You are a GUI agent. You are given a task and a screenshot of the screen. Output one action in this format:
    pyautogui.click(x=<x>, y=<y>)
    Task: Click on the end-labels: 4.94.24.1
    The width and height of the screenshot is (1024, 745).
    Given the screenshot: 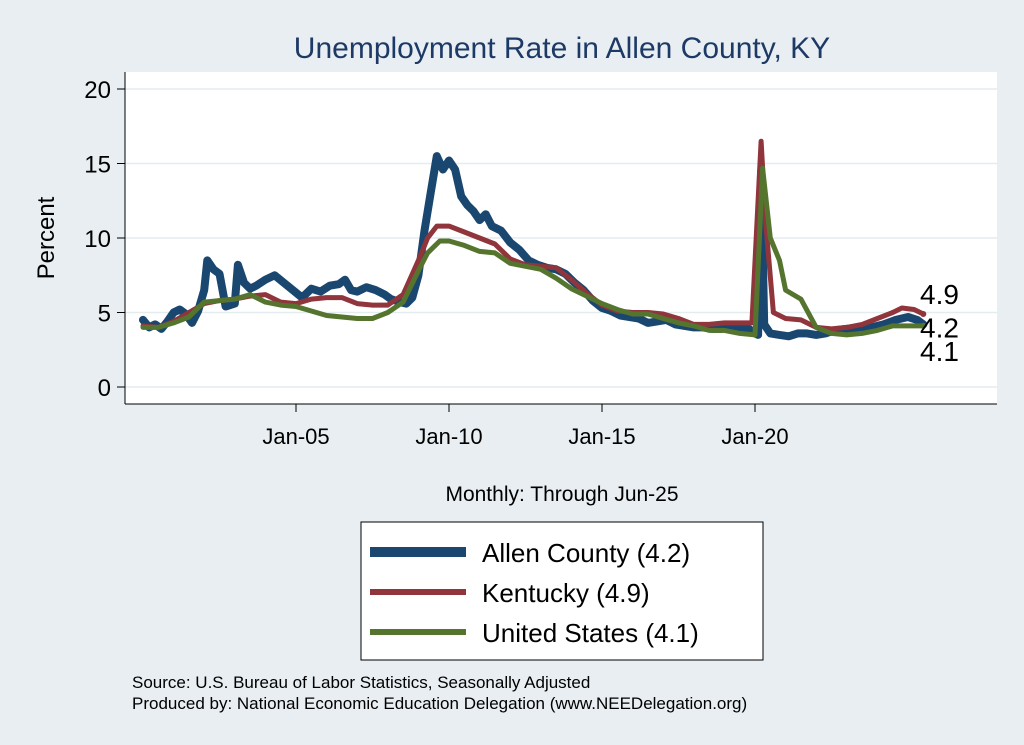 What is the action you would take?
    pyautogui.click(x=939, y=323)
    